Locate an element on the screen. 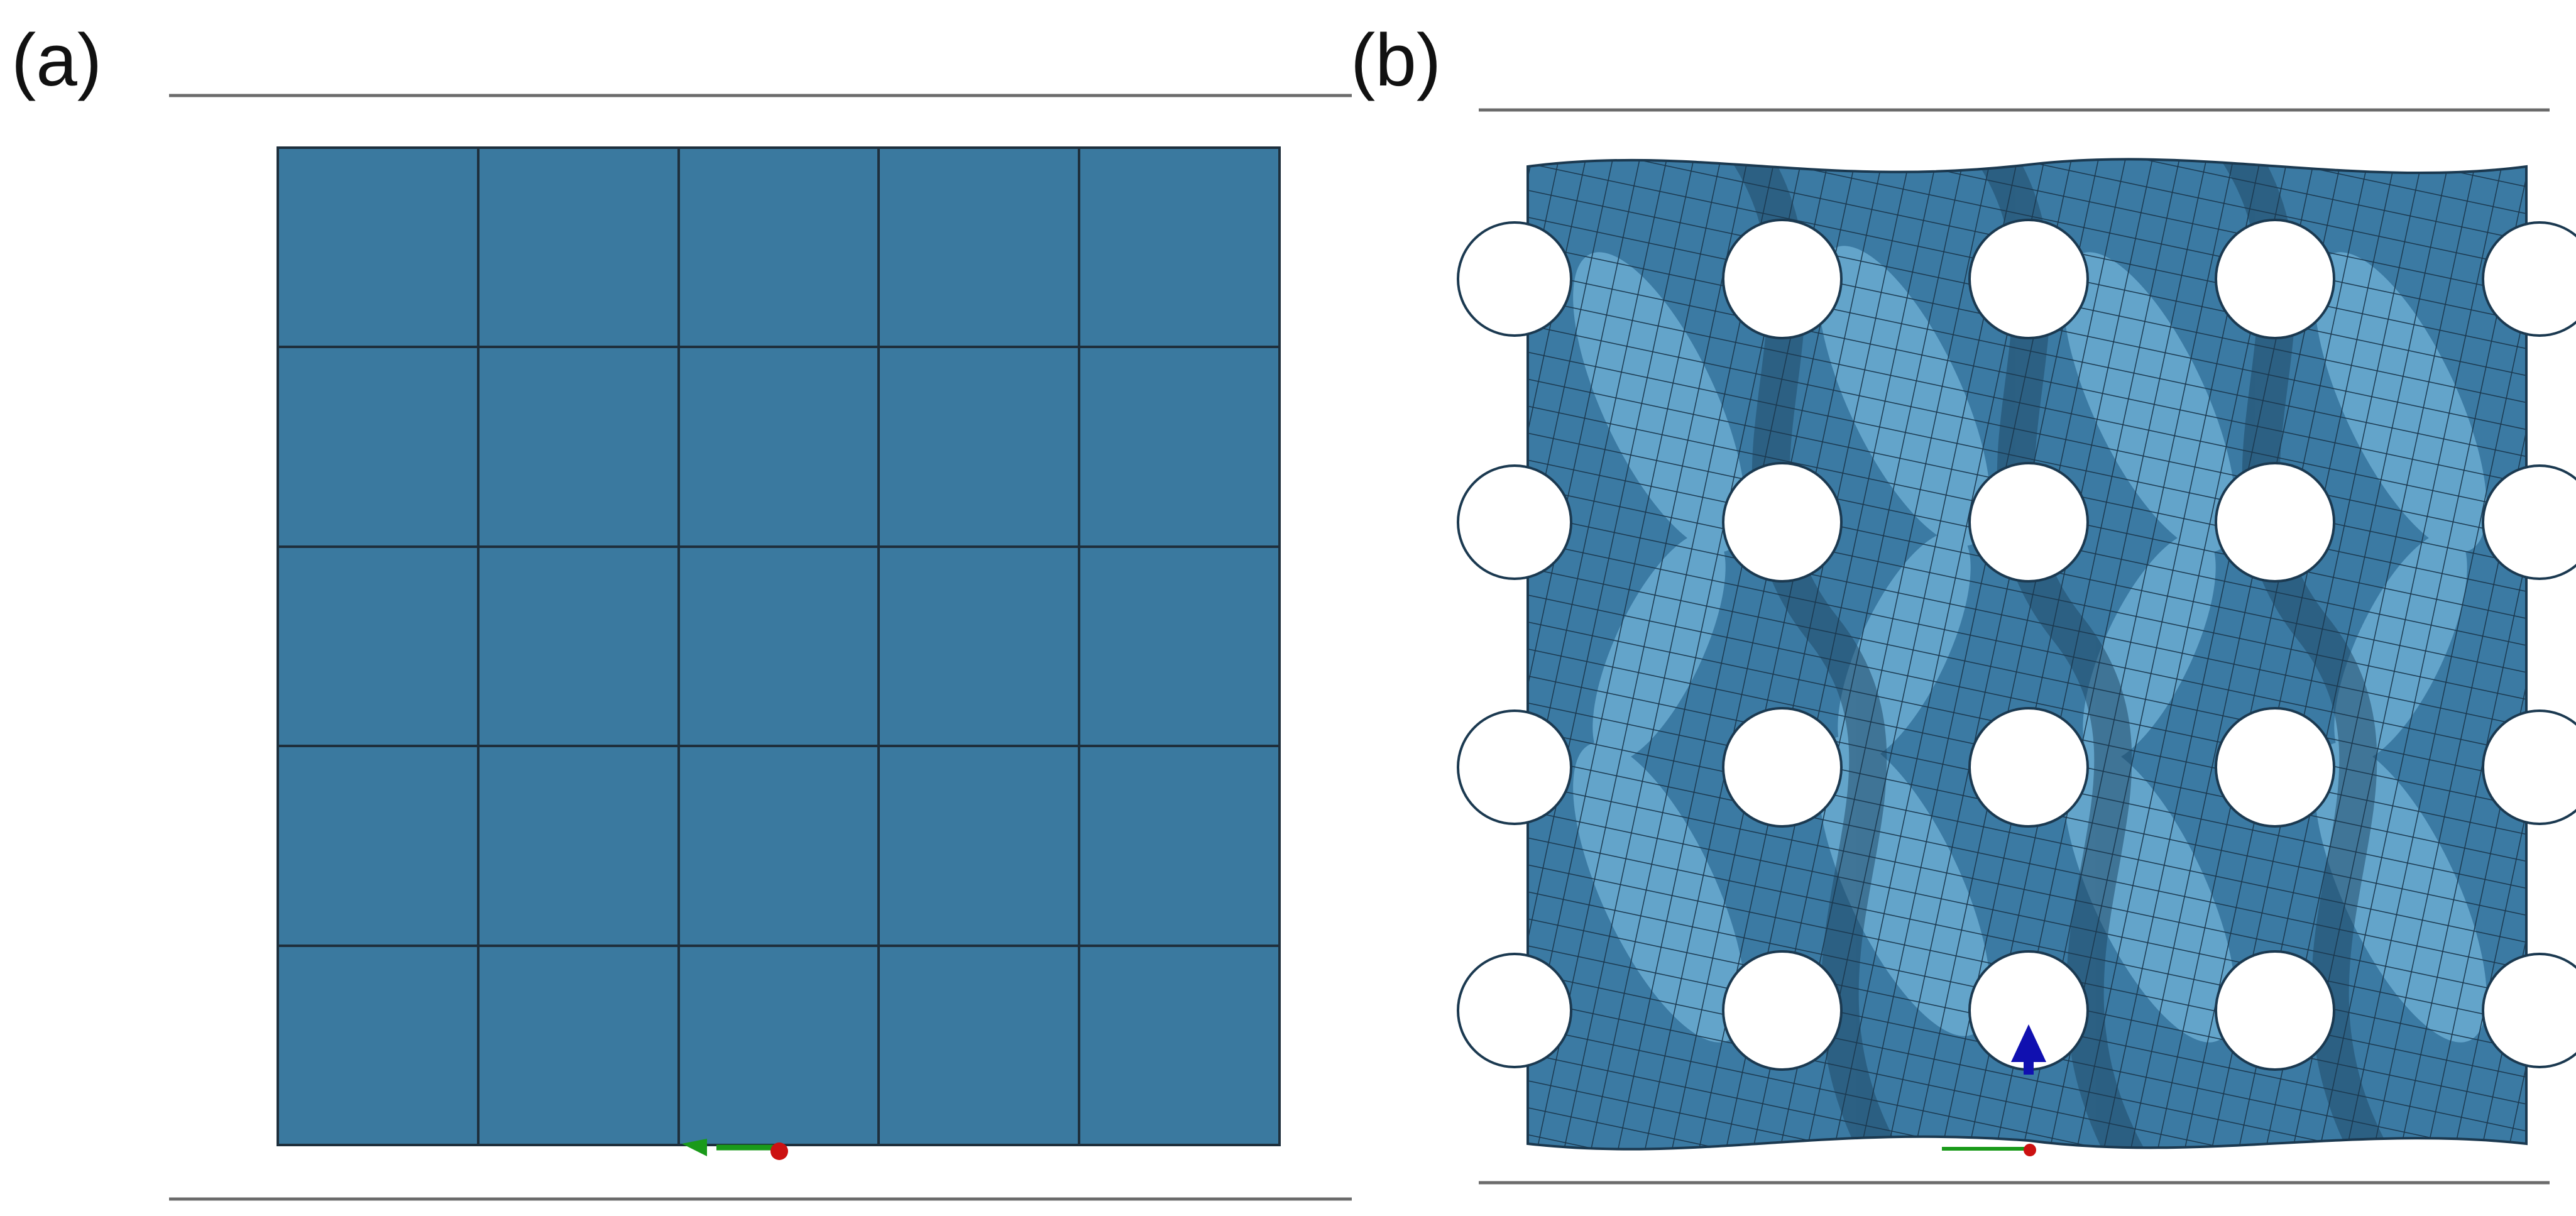 This screenshot has width=2576, height=1216. axis-triad is located at coordinates (735, 1149).